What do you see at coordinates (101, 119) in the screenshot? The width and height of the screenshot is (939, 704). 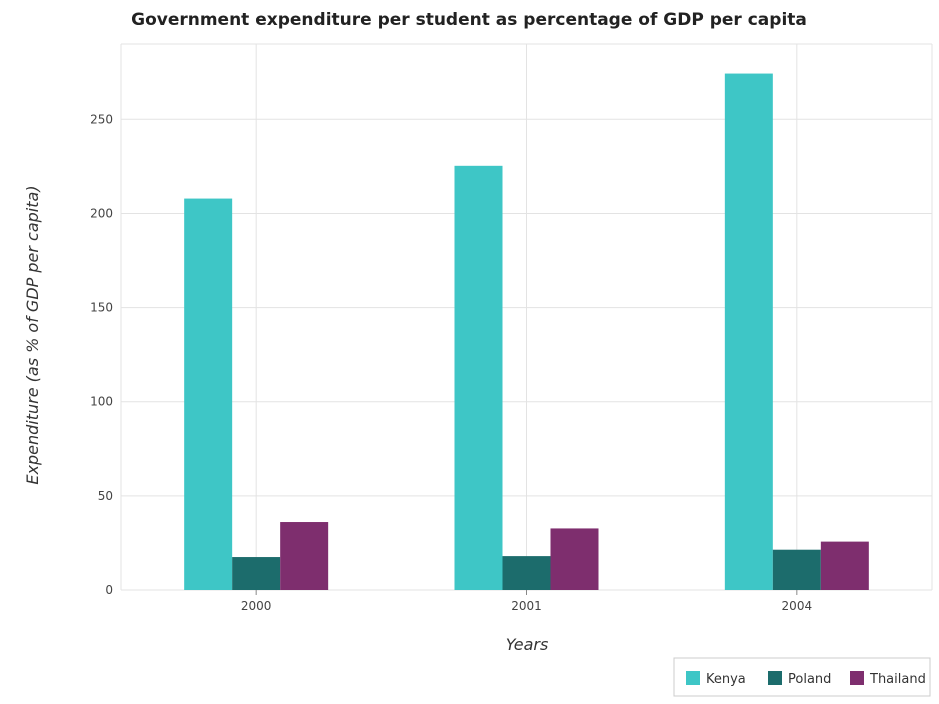 I see `y-tick-label: 250` at bounding box center [101, 119].